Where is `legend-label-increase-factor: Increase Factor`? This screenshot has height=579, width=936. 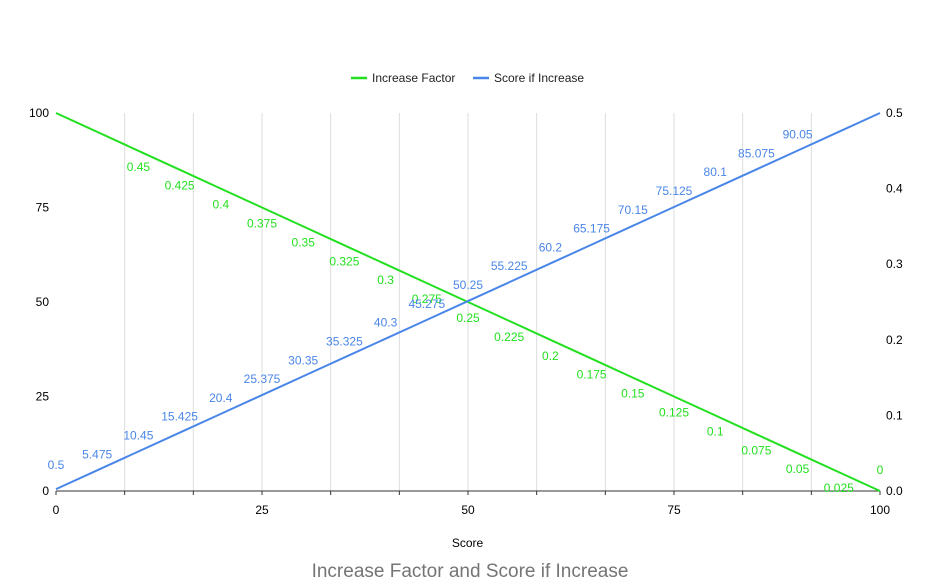 legend-label-increase-factor: Increase Factor is located at coordinates (413, 78).